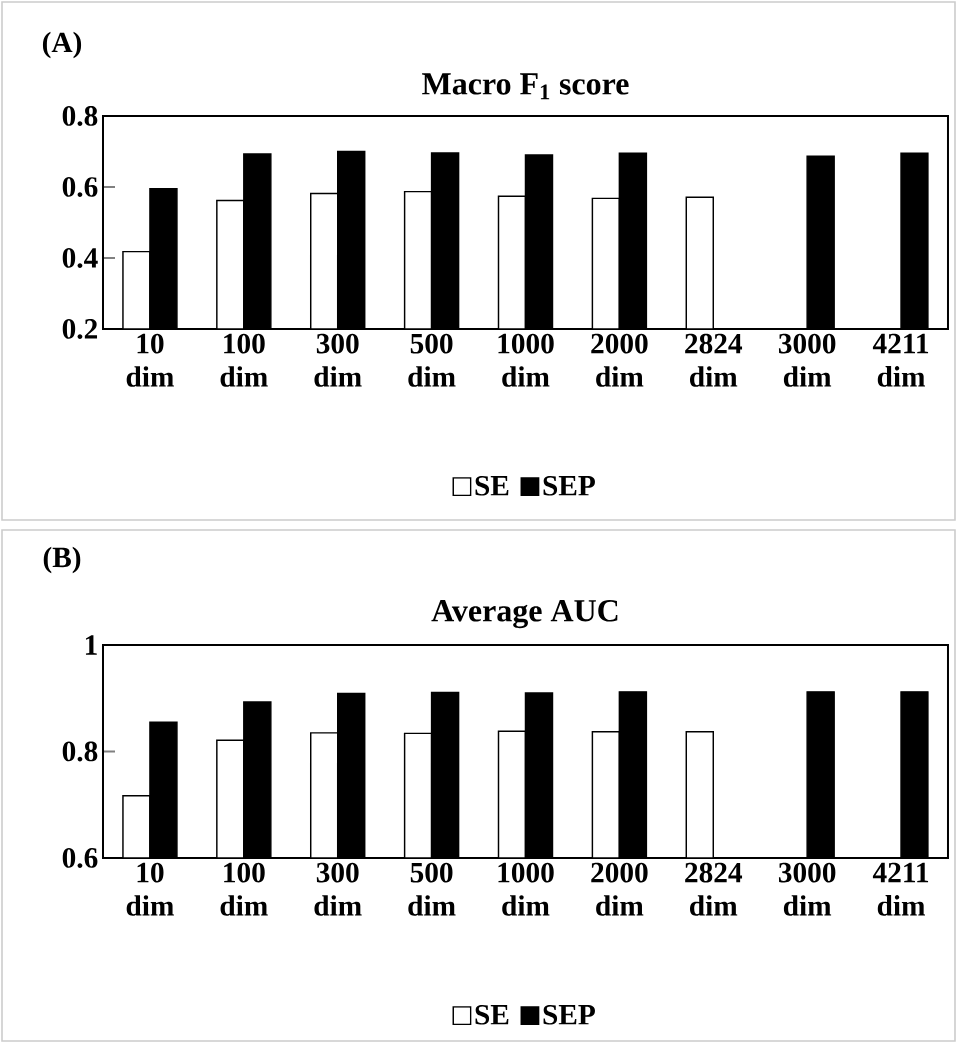 This screenshot has height=1043, width=957. What do you see at coordinates (524, 614) in the screenshot?
I see `chart-title: Average AUC` at bounding box center [524, 614].